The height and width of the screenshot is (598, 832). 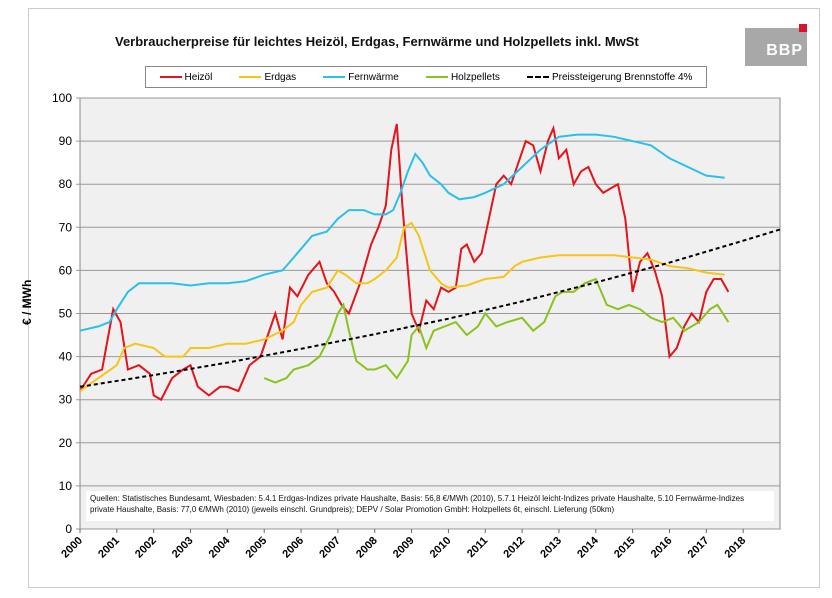 I want to click on legend-label: Preissteigerung Brennstoffe 4%, so click(x=622, y=77).